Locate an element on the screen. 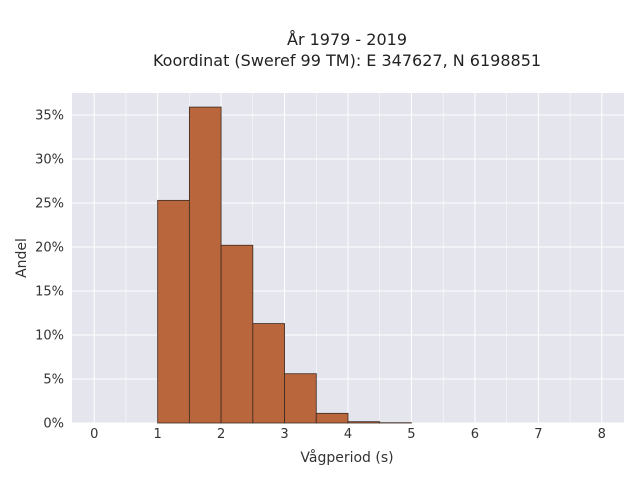 This screenshot has height=480, width=640. y-tick-label-0: 0% is located at coordinates (53, 424).